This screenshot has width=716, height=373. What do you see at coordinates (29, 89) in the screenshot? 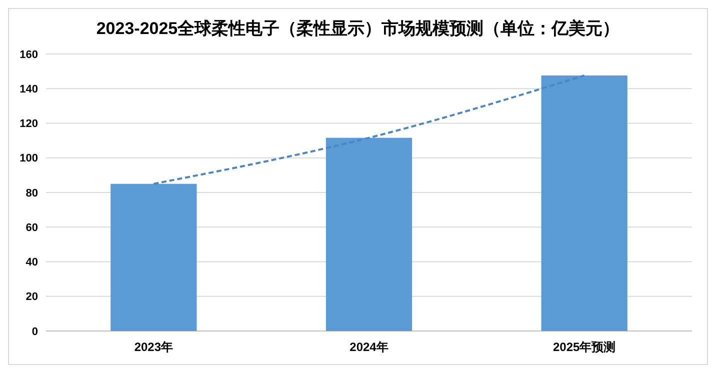
I see `y-tick-label: 140` at bounding box center [29, 89].